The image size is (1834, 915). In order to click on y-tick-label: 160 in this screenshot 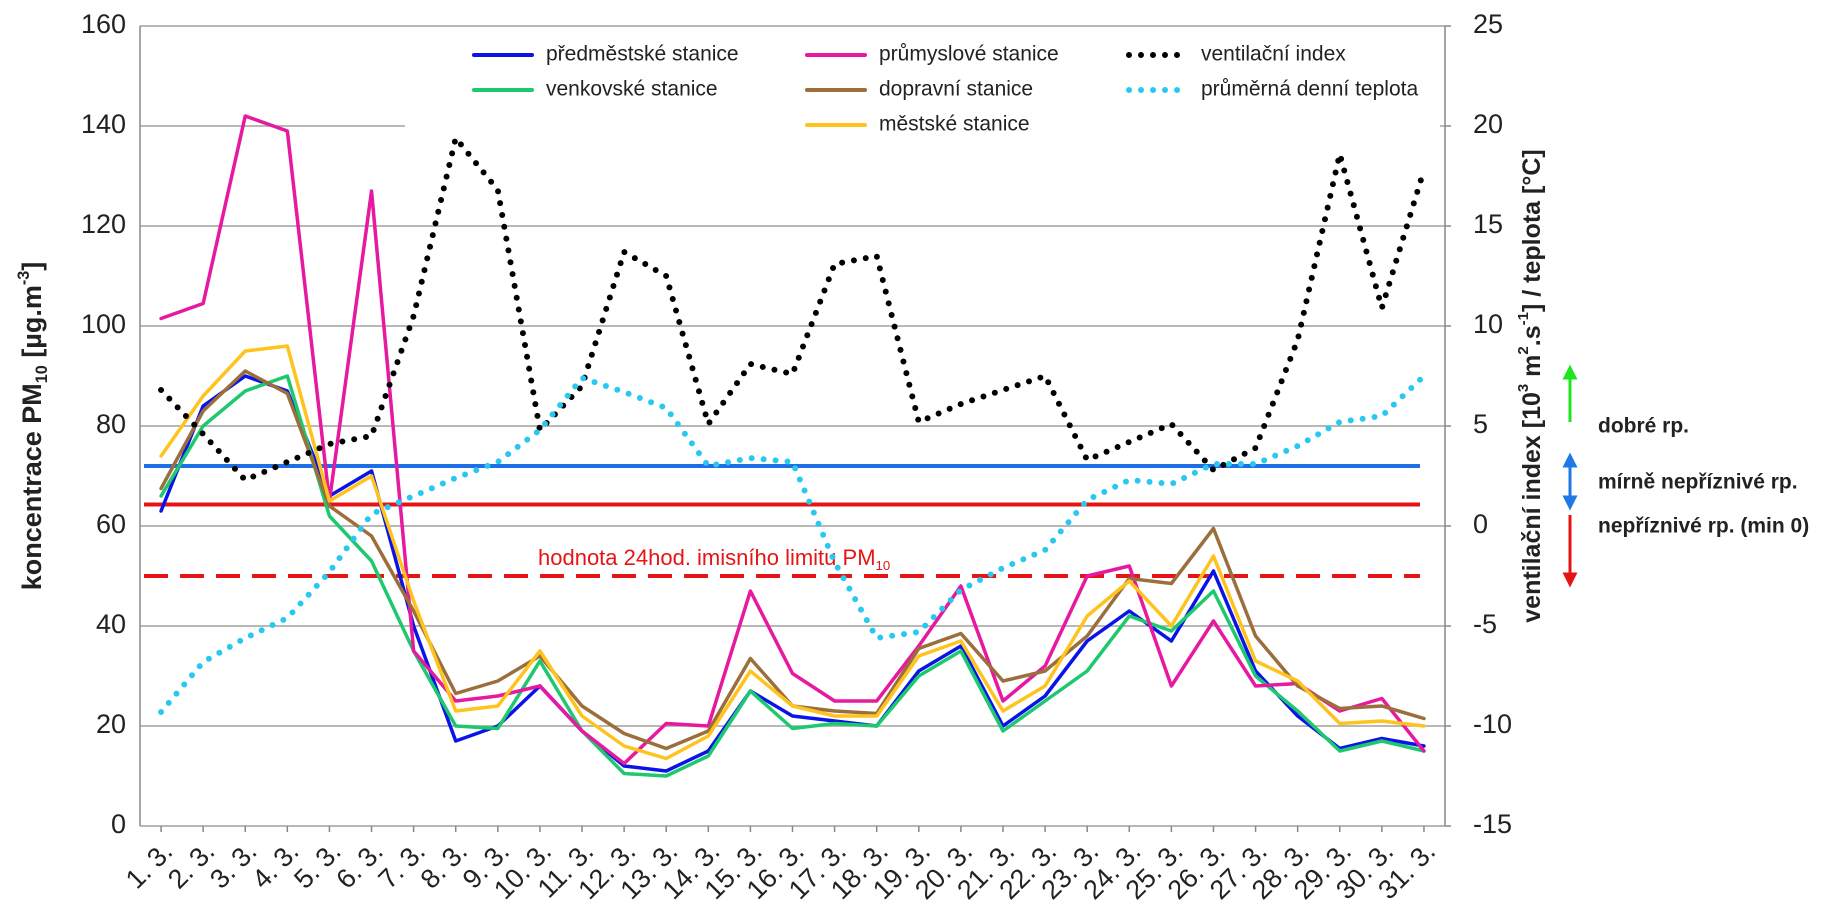, I will do `click(103, 24)`.